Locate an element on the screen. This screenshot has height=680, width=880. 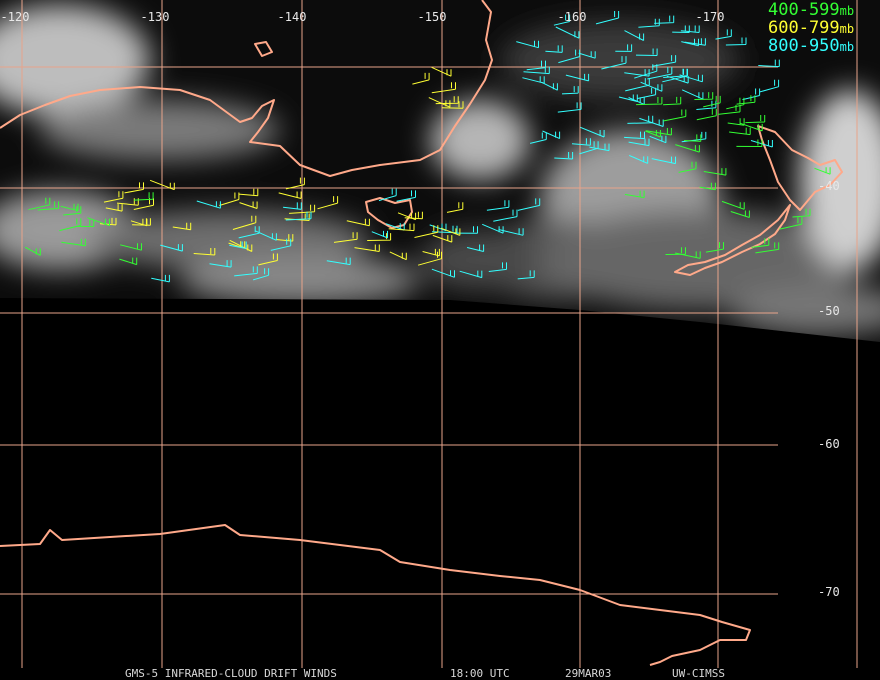
footer-text: GMS-5 INFRARED-CLOUD DRIFT WINDS is located at coordinates (231, 673).